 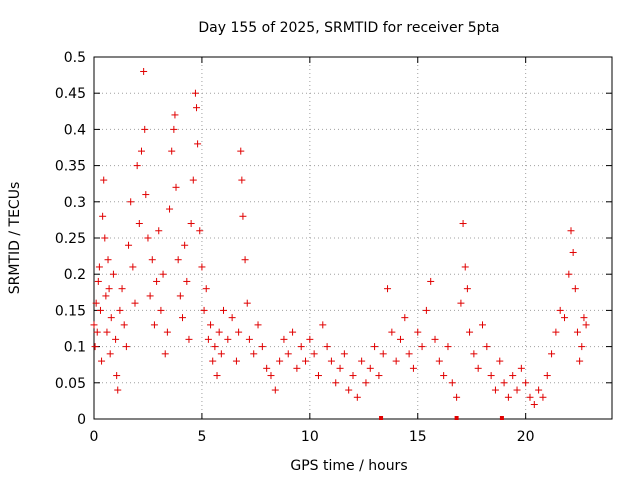 I want to click on y-tick-label: 0, so click(x=81, y=420).